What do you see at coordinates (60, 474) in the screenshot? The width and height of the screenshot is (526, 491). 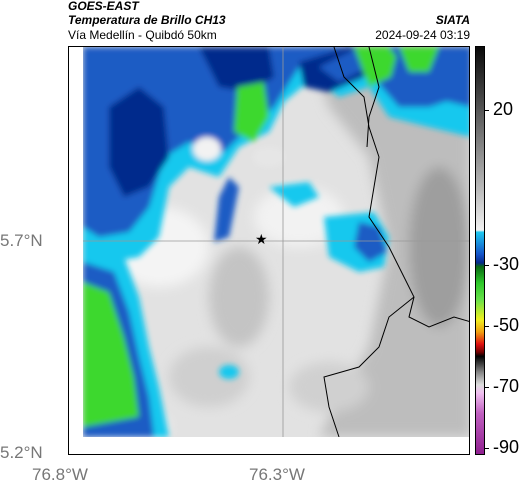 I see `lon-label-76-8: 76.8°W` at bounding box center [60, 474].